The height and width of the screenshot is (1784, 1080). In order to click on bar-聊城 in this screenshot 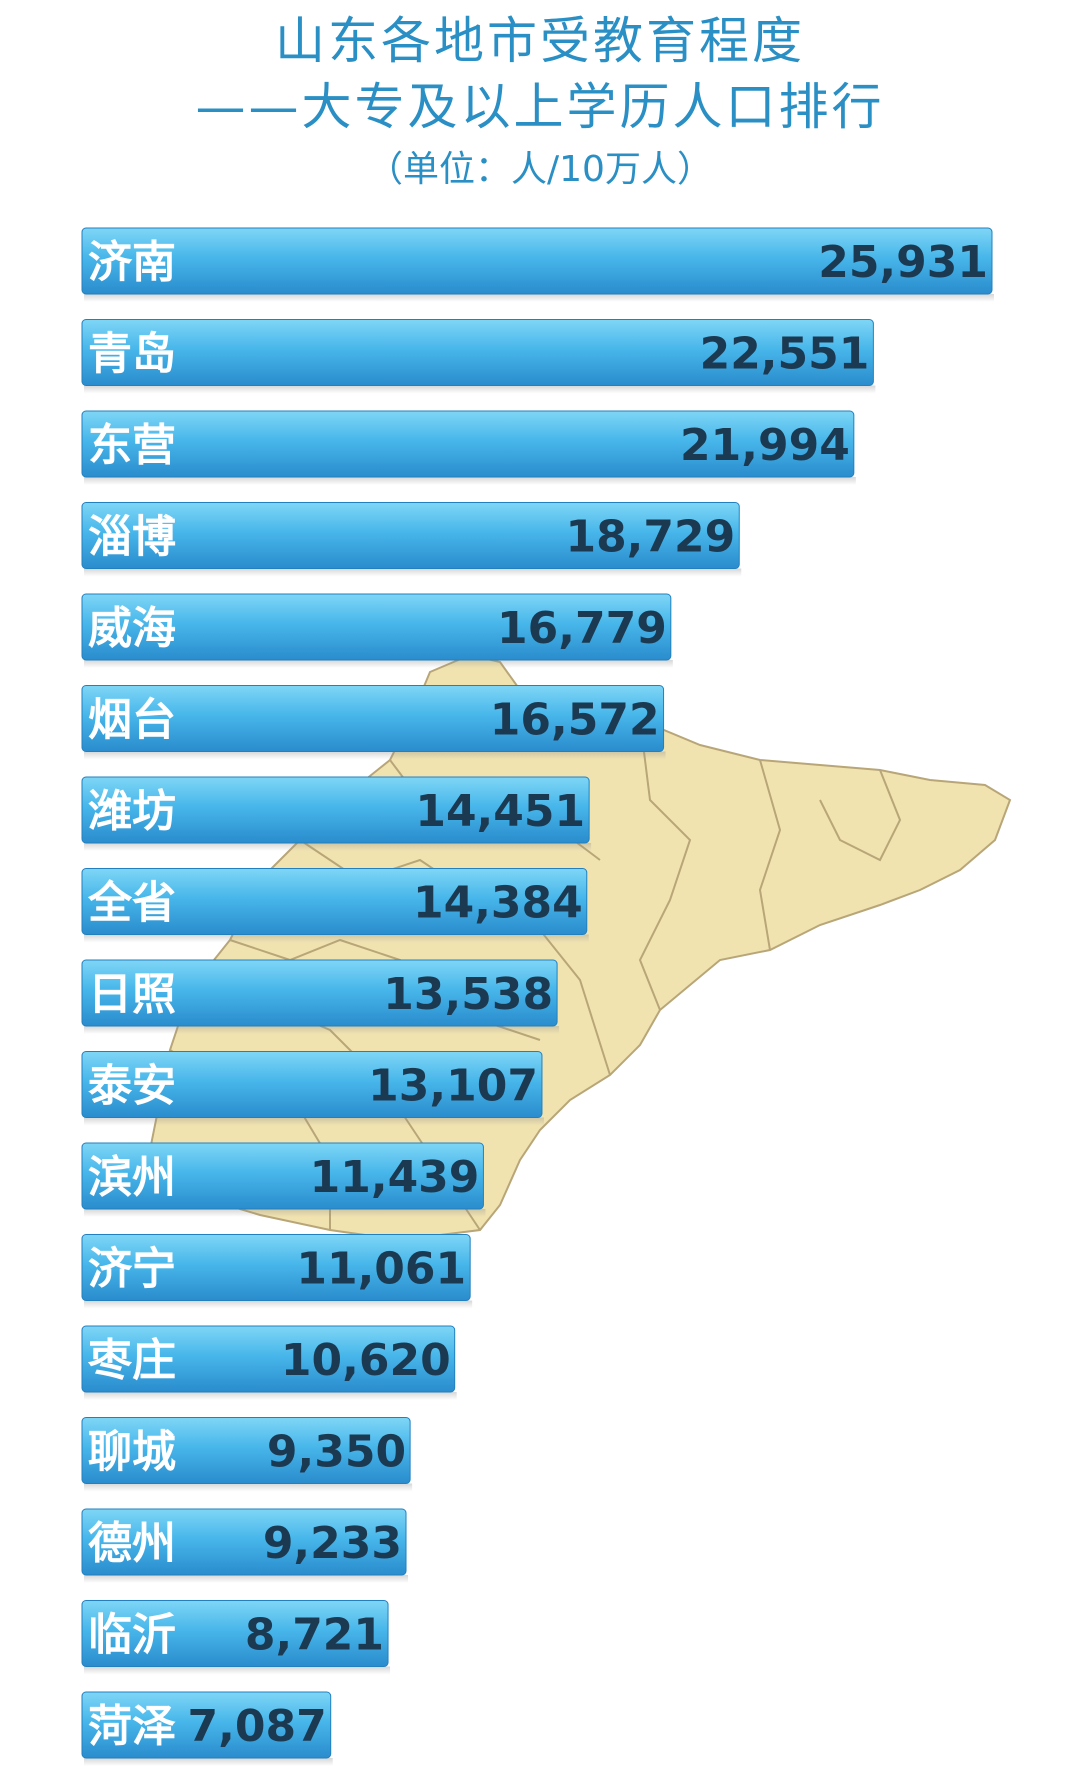, I will do `click(246, 1450)`.